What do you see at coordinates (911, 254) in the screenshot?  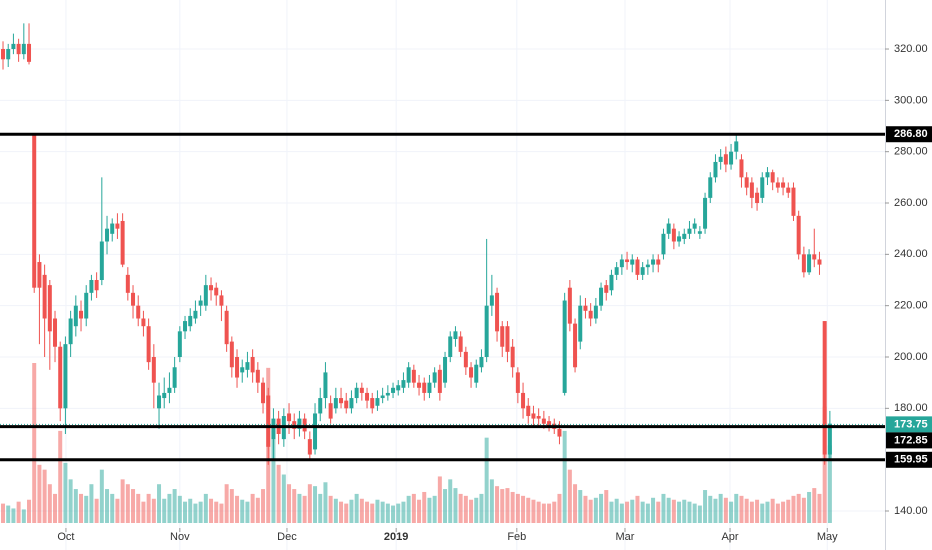 I see `y-tick-label: 240.00` at bounding box center [911, 254].